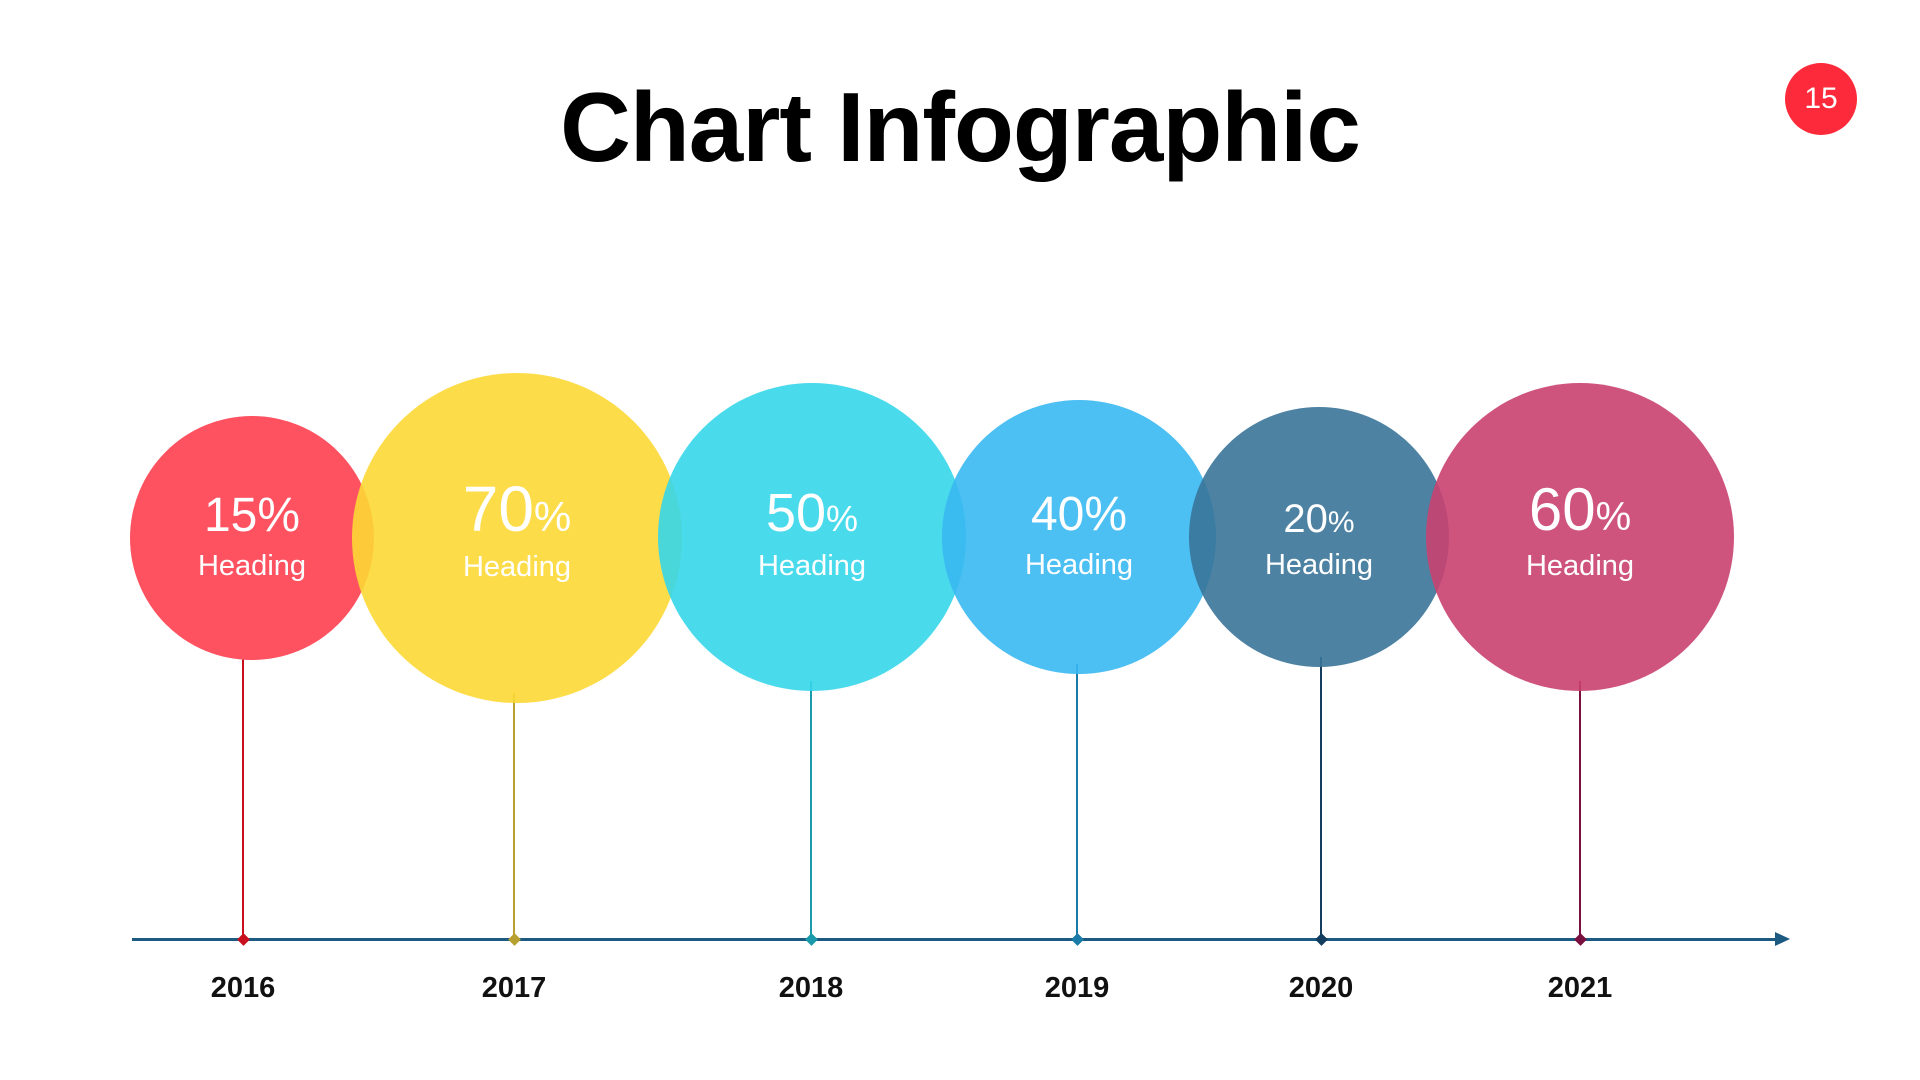  Describe the element at coordinates (498, 509) in the screenshot. I see `bubble-value: 70` at that location.